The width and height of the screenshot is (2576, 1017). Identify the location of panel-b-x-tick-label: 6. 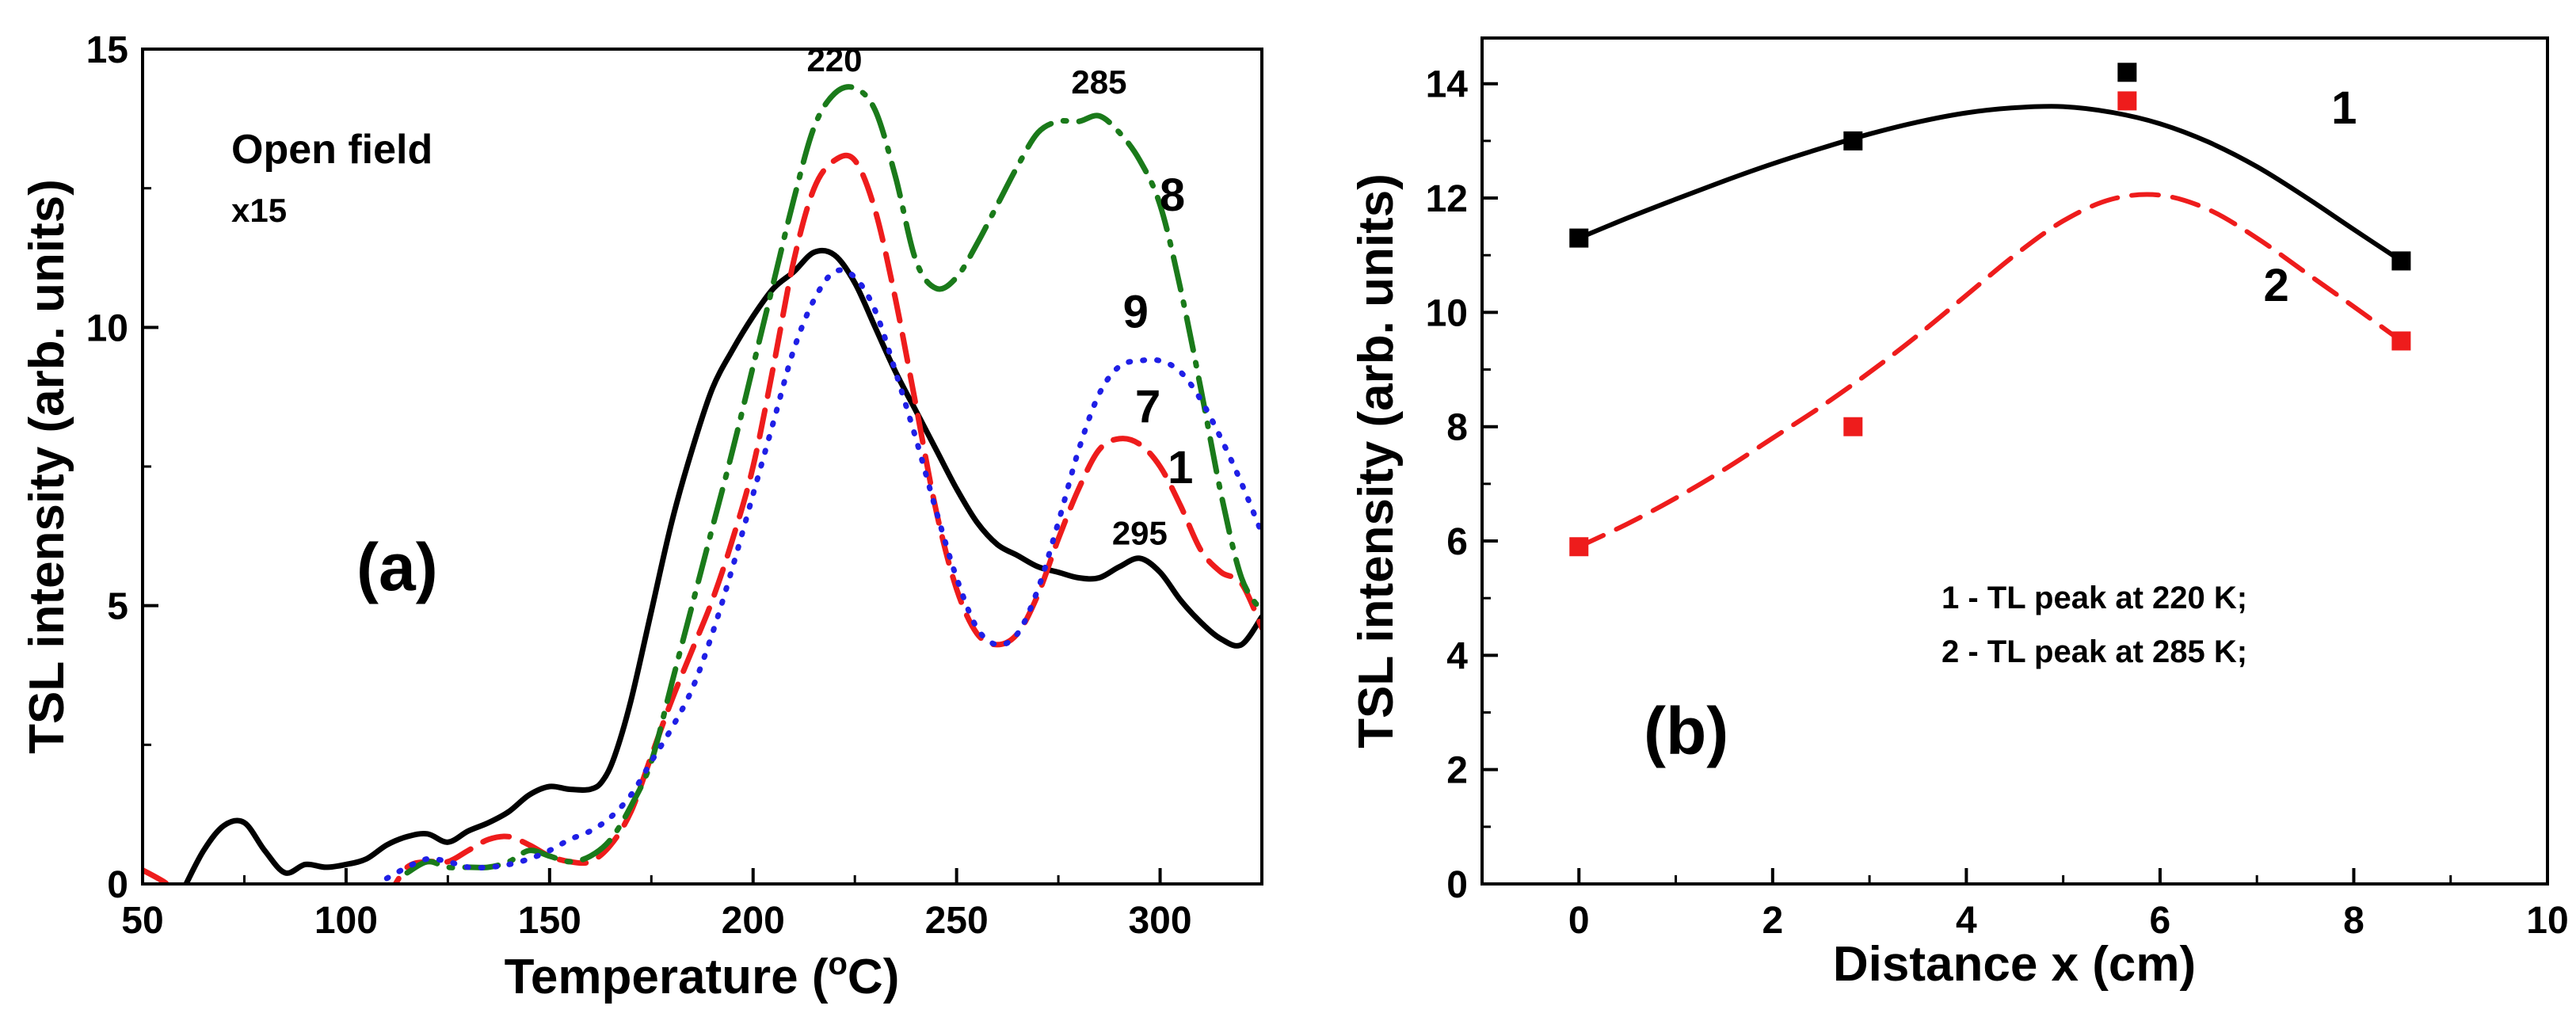
(2161, 921).